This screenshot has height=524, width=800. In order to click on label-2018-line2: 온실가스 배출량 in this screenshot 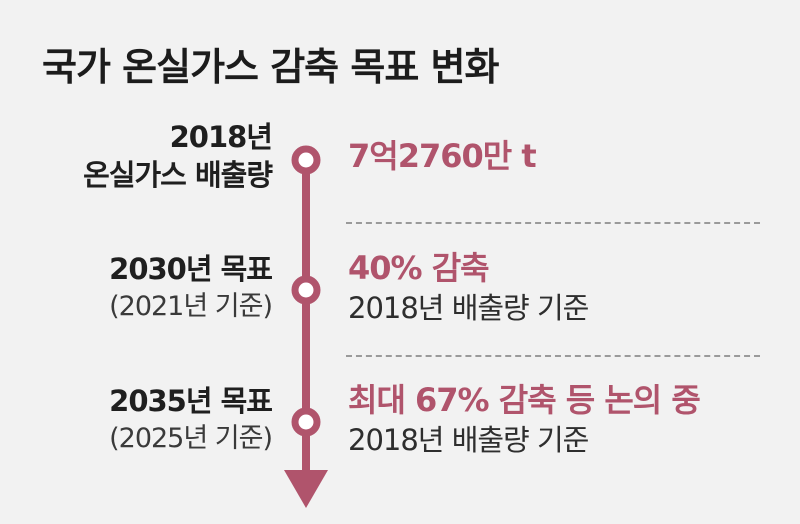, I will do `click(178, 175)`.